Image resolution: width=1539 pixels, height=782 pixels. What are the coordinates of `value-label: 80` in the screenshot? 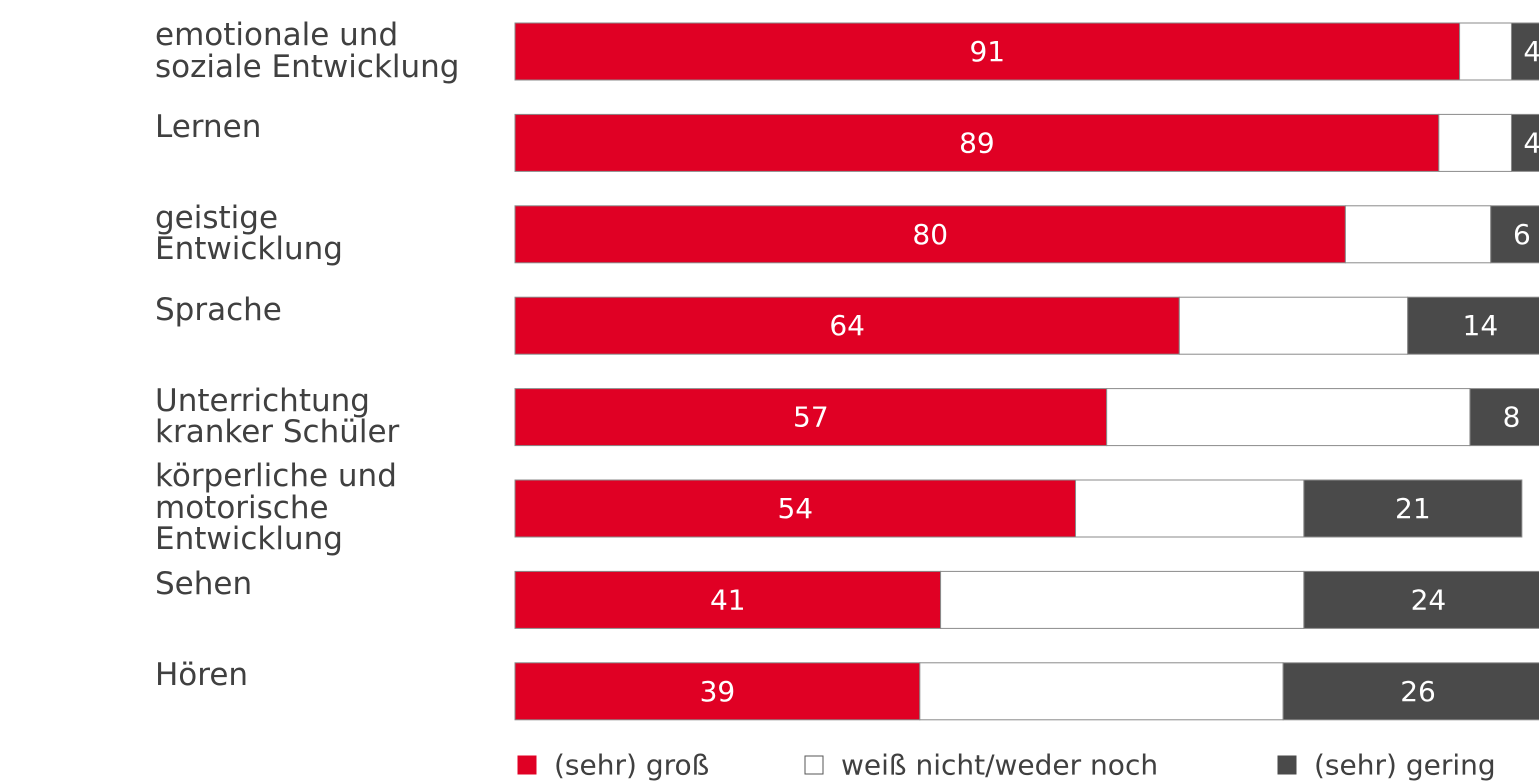 It's located at (930, 234).